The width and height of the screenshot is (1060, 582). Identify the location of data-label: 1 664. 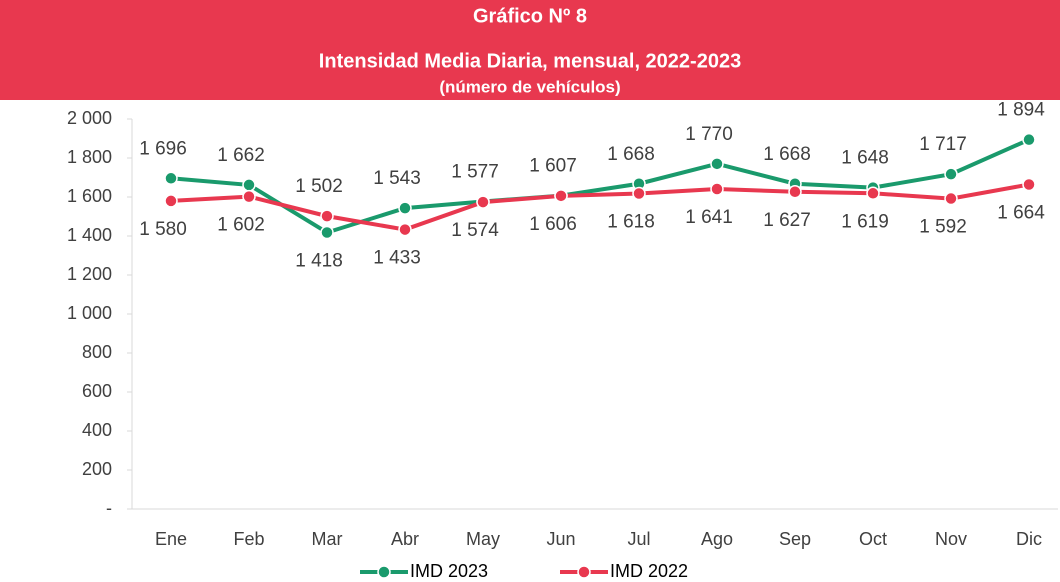
(1021, 213).